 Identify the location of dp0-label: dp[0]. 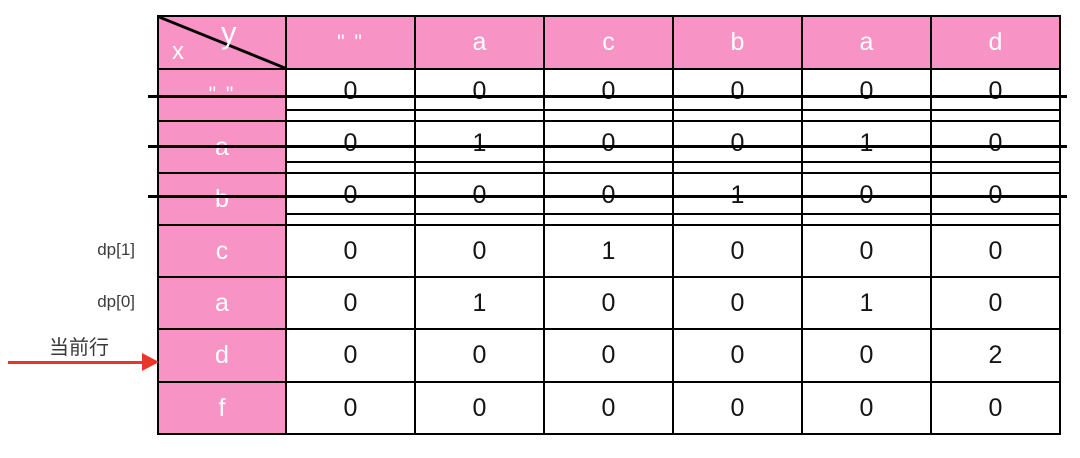
(116, 301).